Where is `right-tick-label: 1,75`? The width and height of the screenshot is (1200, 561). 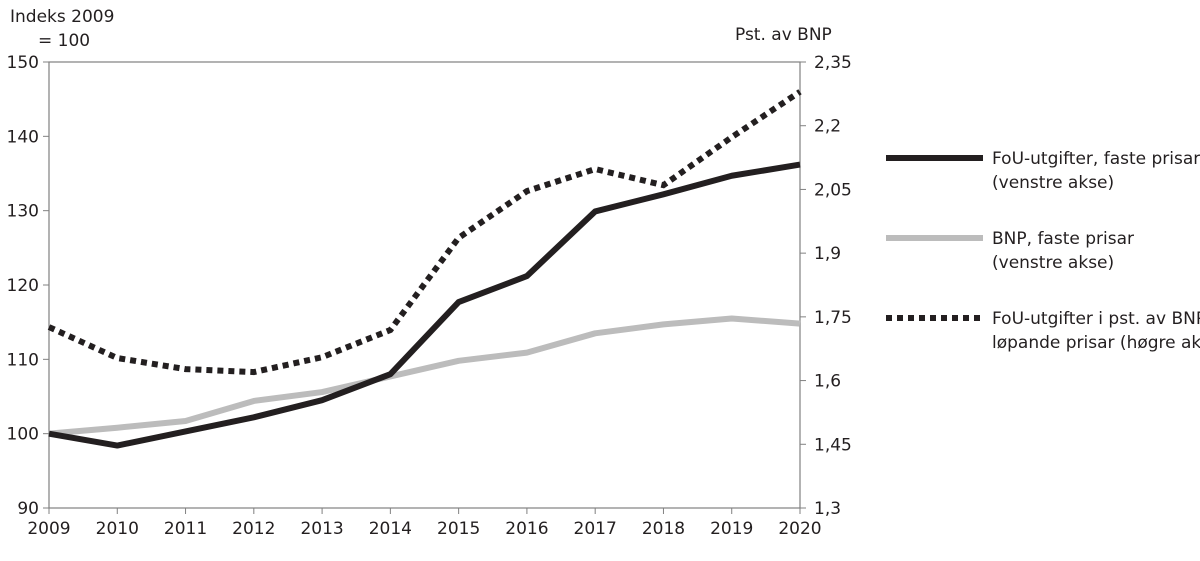 right-tick-label: 1,75 is located at coordinates (833, 318).